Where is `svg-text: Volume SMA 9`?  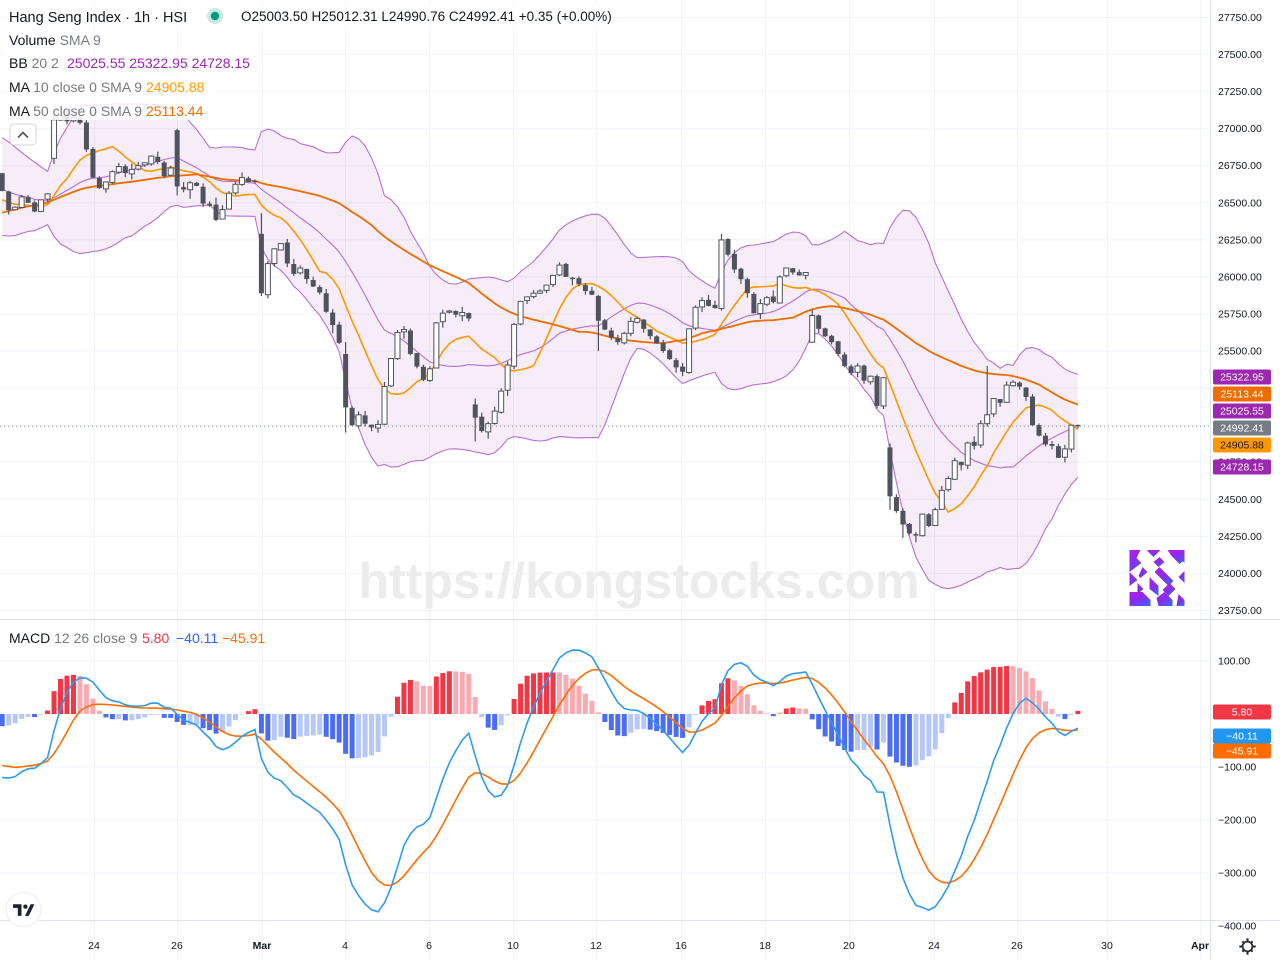
svg-text: Volume SMA 9 is located at coordinates (55, 40).